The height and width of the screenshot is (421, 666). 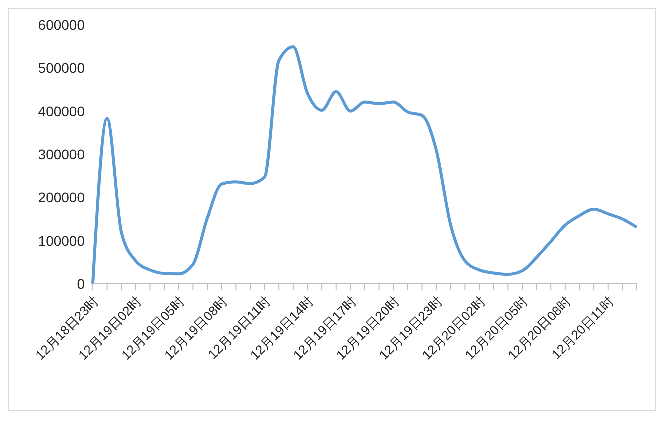 I want to click on y-tick-label: 200000, so click(x=62, y=198).